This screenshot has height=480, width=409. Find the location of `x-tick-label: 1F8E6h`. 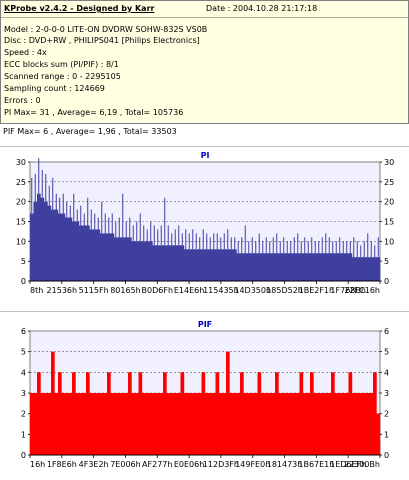

x-tick-label: 1F8E6h is located at coordinates (62, 464).